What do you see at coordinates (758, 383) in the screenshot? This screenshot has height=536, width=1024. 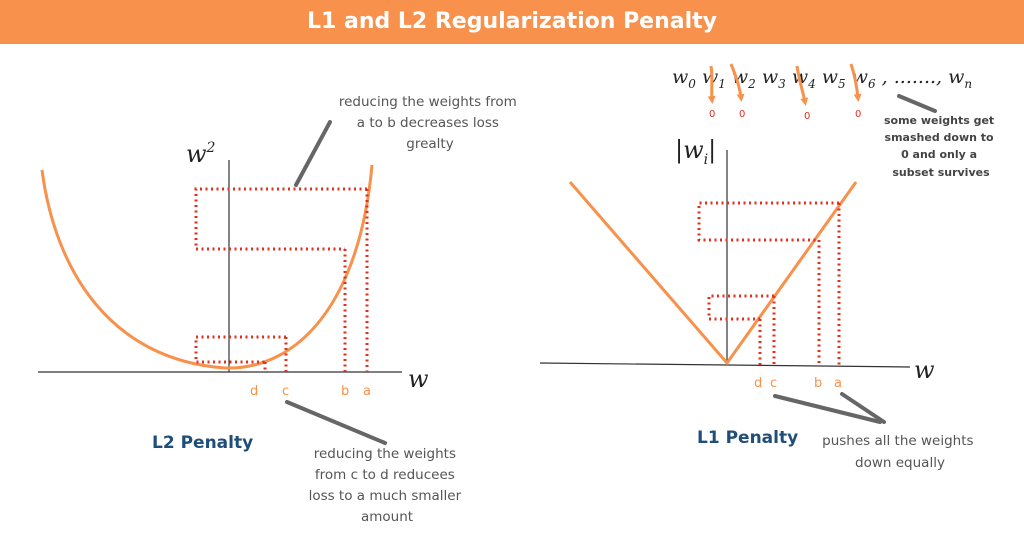 I see `l1-tick-d: d` at bounding box center [758, 383].